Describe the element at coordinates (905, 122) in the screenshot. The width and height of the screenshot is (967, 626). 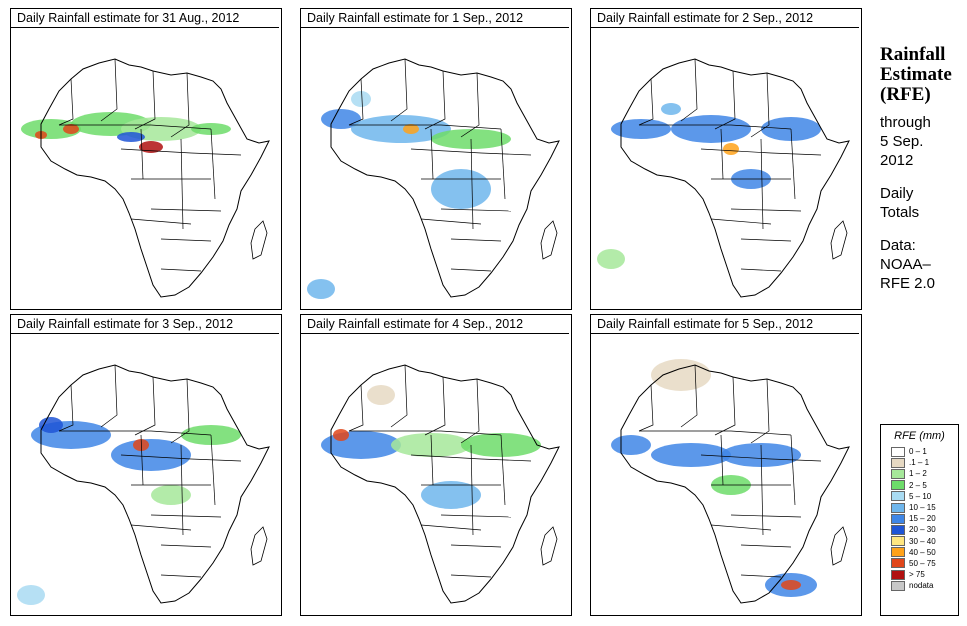
I see `through-label: through` at that location.